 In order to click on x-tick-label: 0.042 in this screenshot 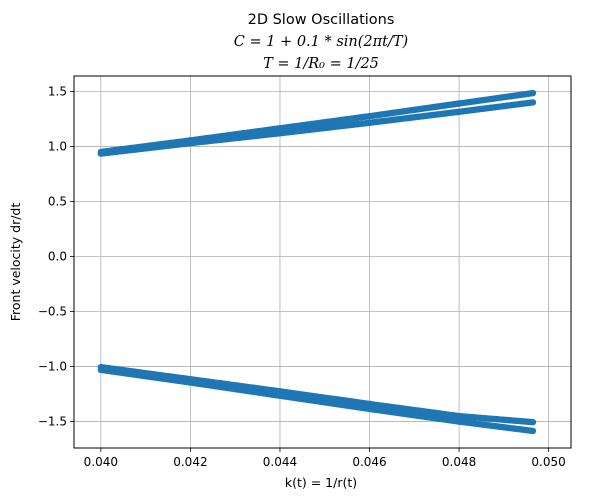, I will do `click(190, 462)`.